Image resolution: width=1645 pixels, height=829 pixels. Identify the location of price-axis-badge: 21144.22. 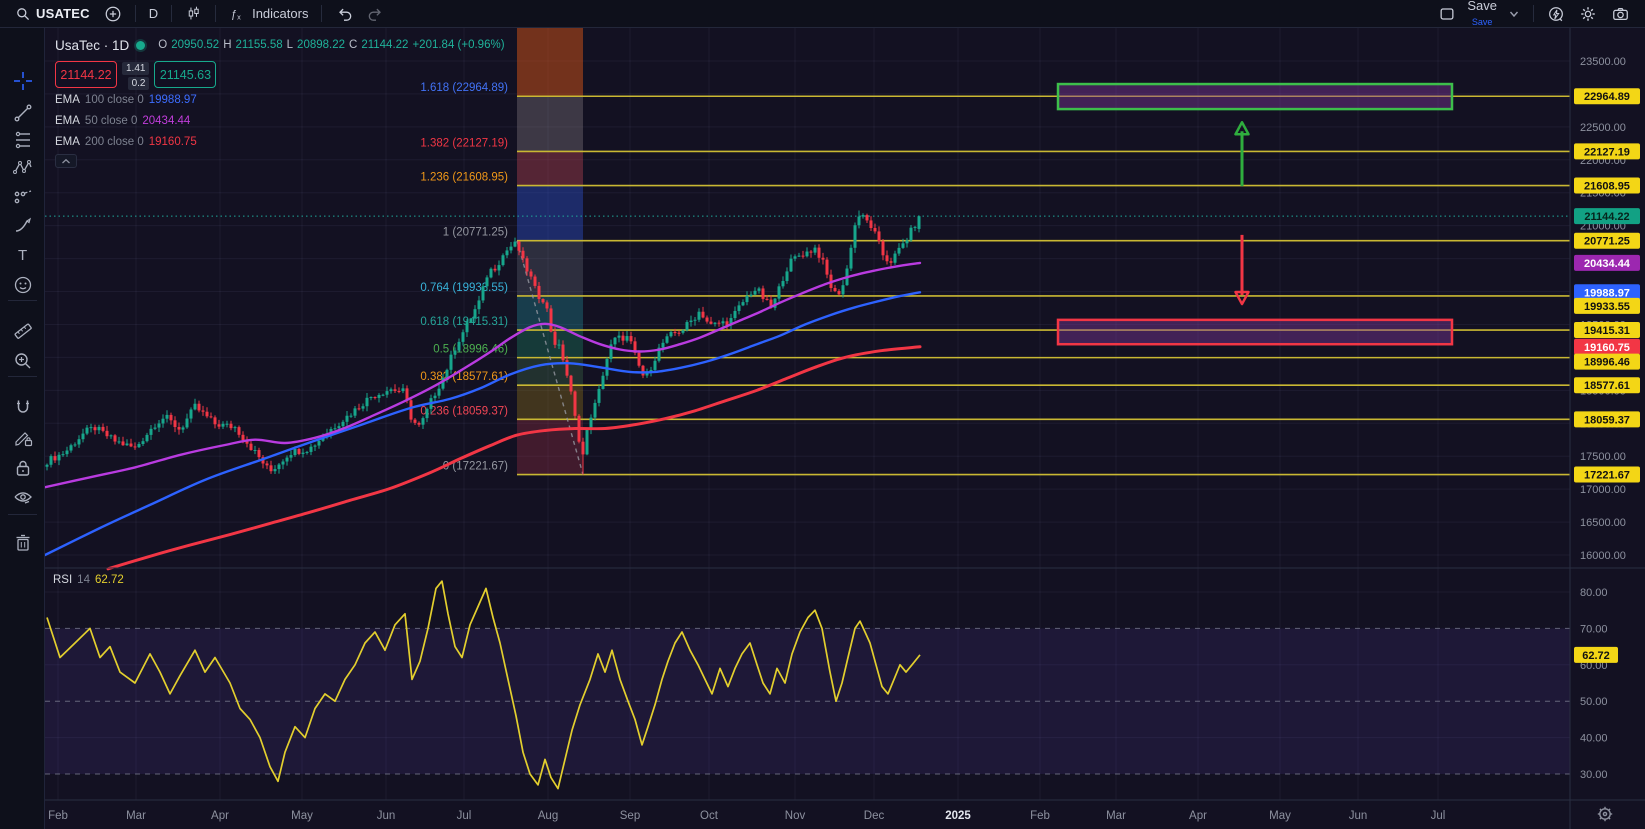
(1607, 216).